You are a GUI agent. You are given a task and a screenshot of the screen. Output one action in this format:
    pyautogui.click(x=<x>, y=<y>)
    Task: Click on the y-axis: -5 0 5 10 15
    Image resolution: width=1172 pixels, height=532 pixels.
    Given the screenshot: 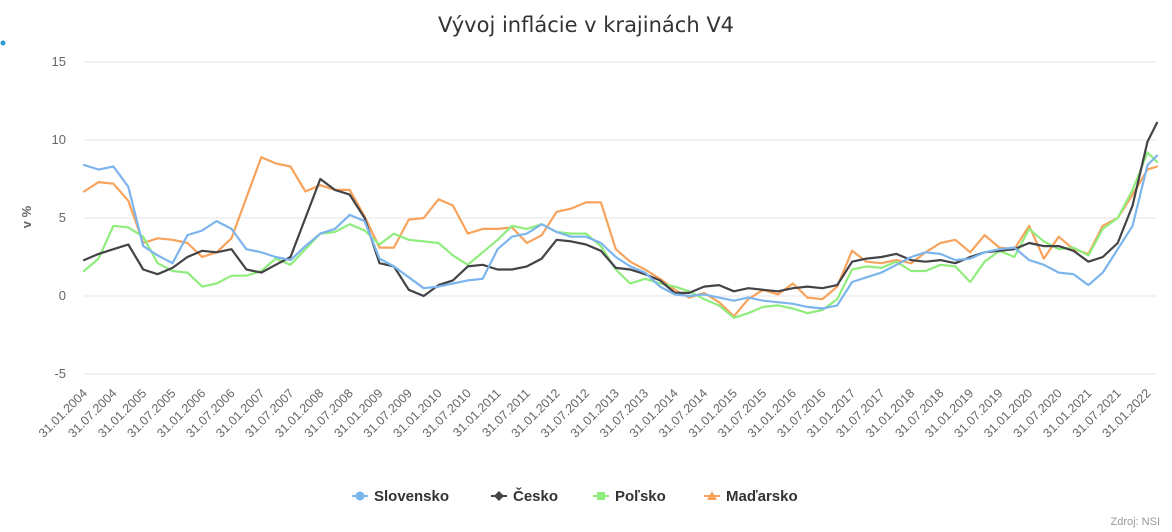 What is the action you would take?
    pyautogui.click(x=59, y=217)
    